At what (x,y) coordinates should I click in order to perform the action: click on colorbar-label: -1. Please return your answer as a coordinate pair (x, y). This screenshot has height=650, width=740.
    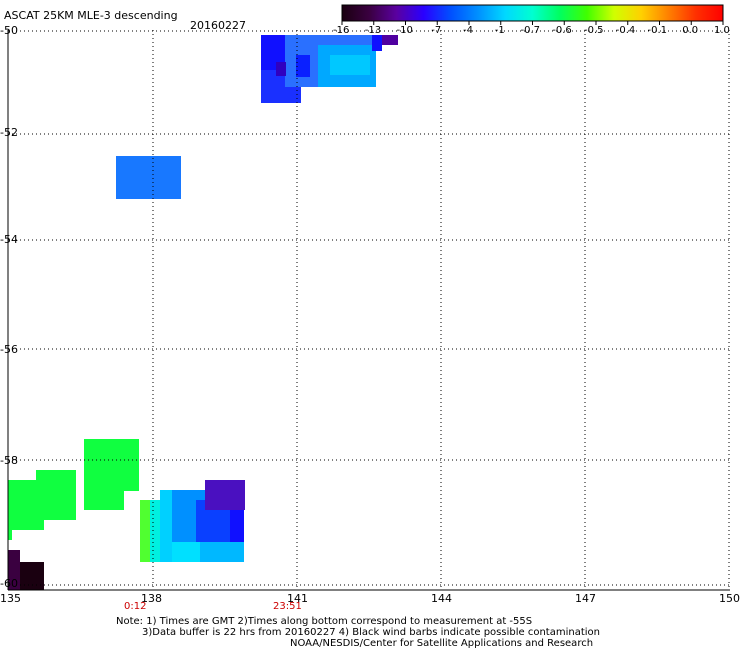
    Looking at the image, I should click on (499, 30).